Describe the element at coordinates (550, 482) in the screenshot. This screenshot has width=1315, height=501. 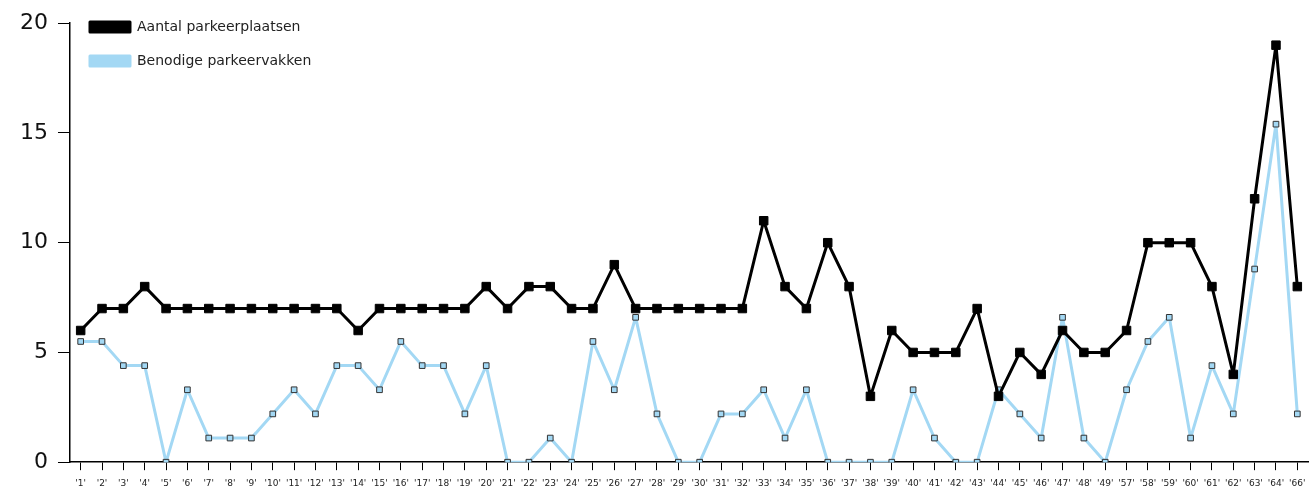
I see `x-tick-label: '23'` at that location.